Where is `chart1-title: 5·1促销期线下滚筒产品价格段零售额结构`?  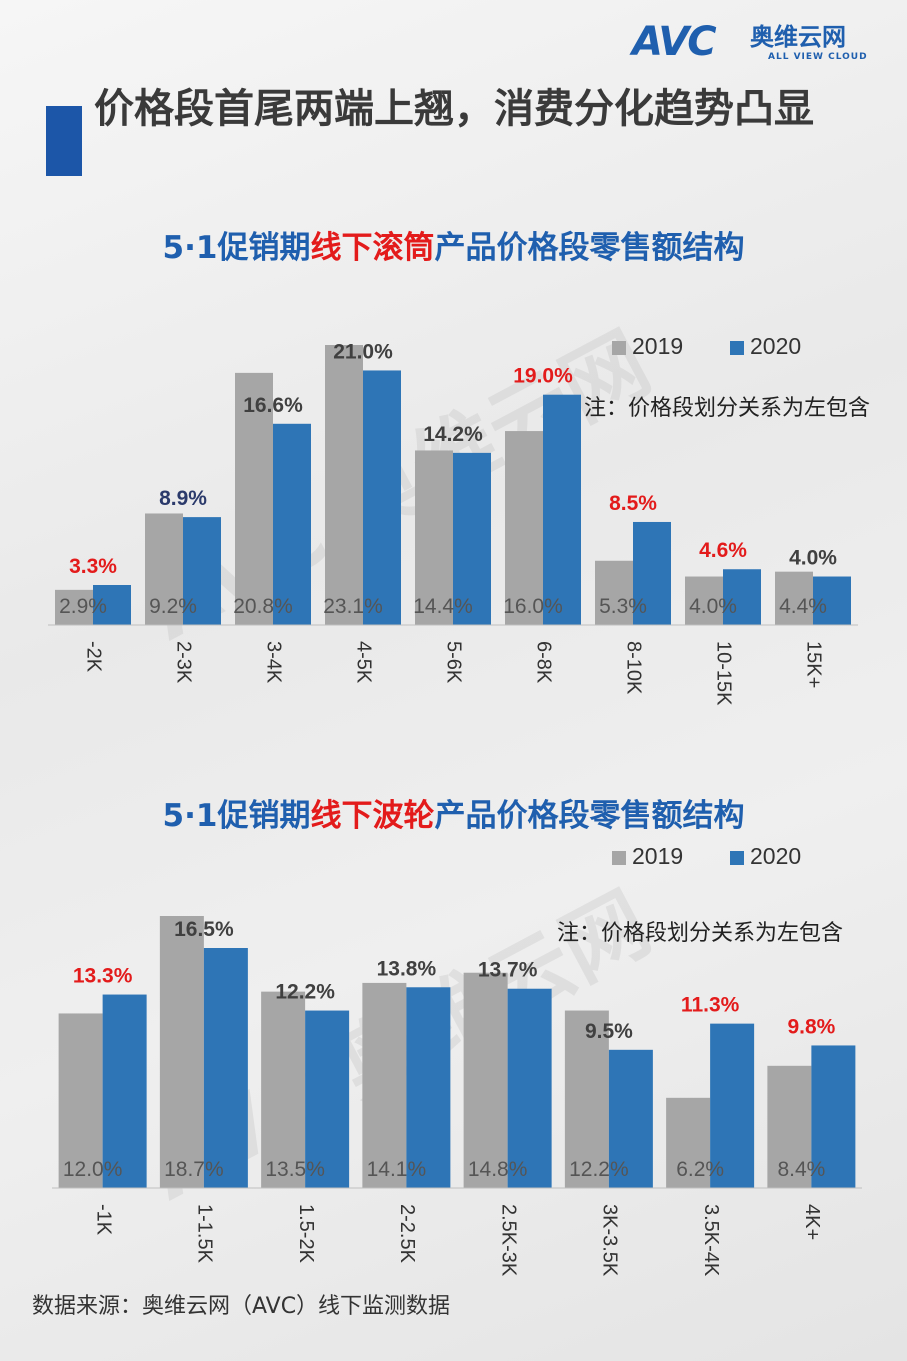
chart1-title: 5·1促销期线下滚筒产品价格段零售额结构 is located at coordinates (453, 248).